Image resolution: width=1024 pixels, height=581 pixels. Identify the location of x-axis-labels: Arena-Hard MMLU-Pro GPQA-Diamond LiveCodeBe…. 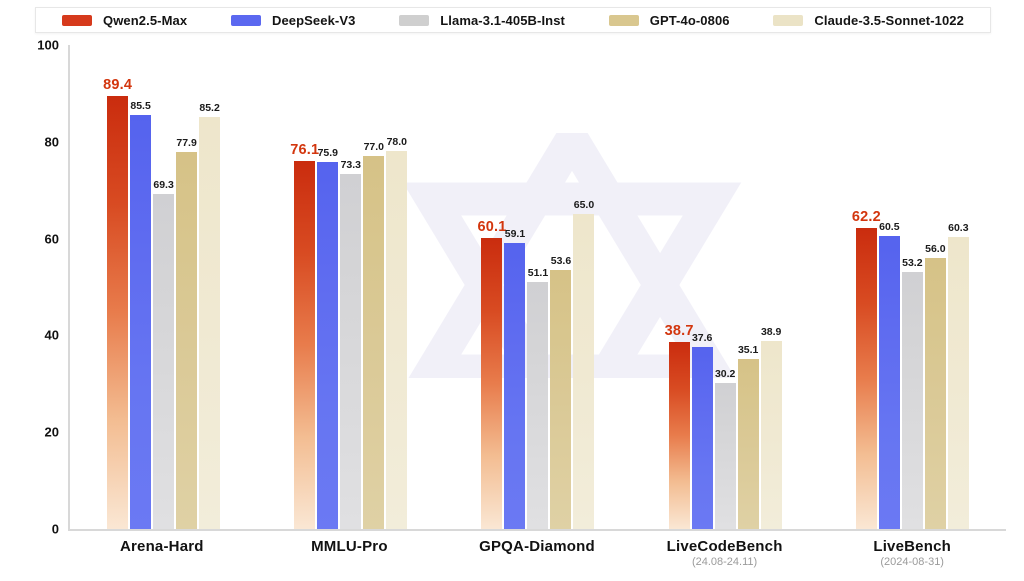
(537, 553).